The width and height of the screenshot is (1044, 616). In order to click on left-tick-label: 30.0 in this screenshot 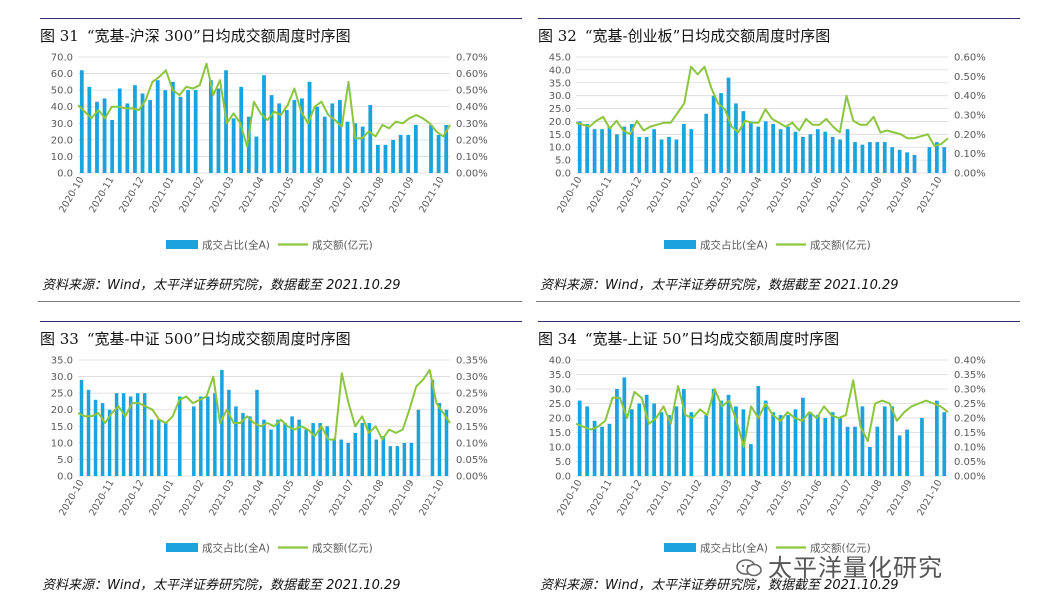, I will do `click(62, 124)`.